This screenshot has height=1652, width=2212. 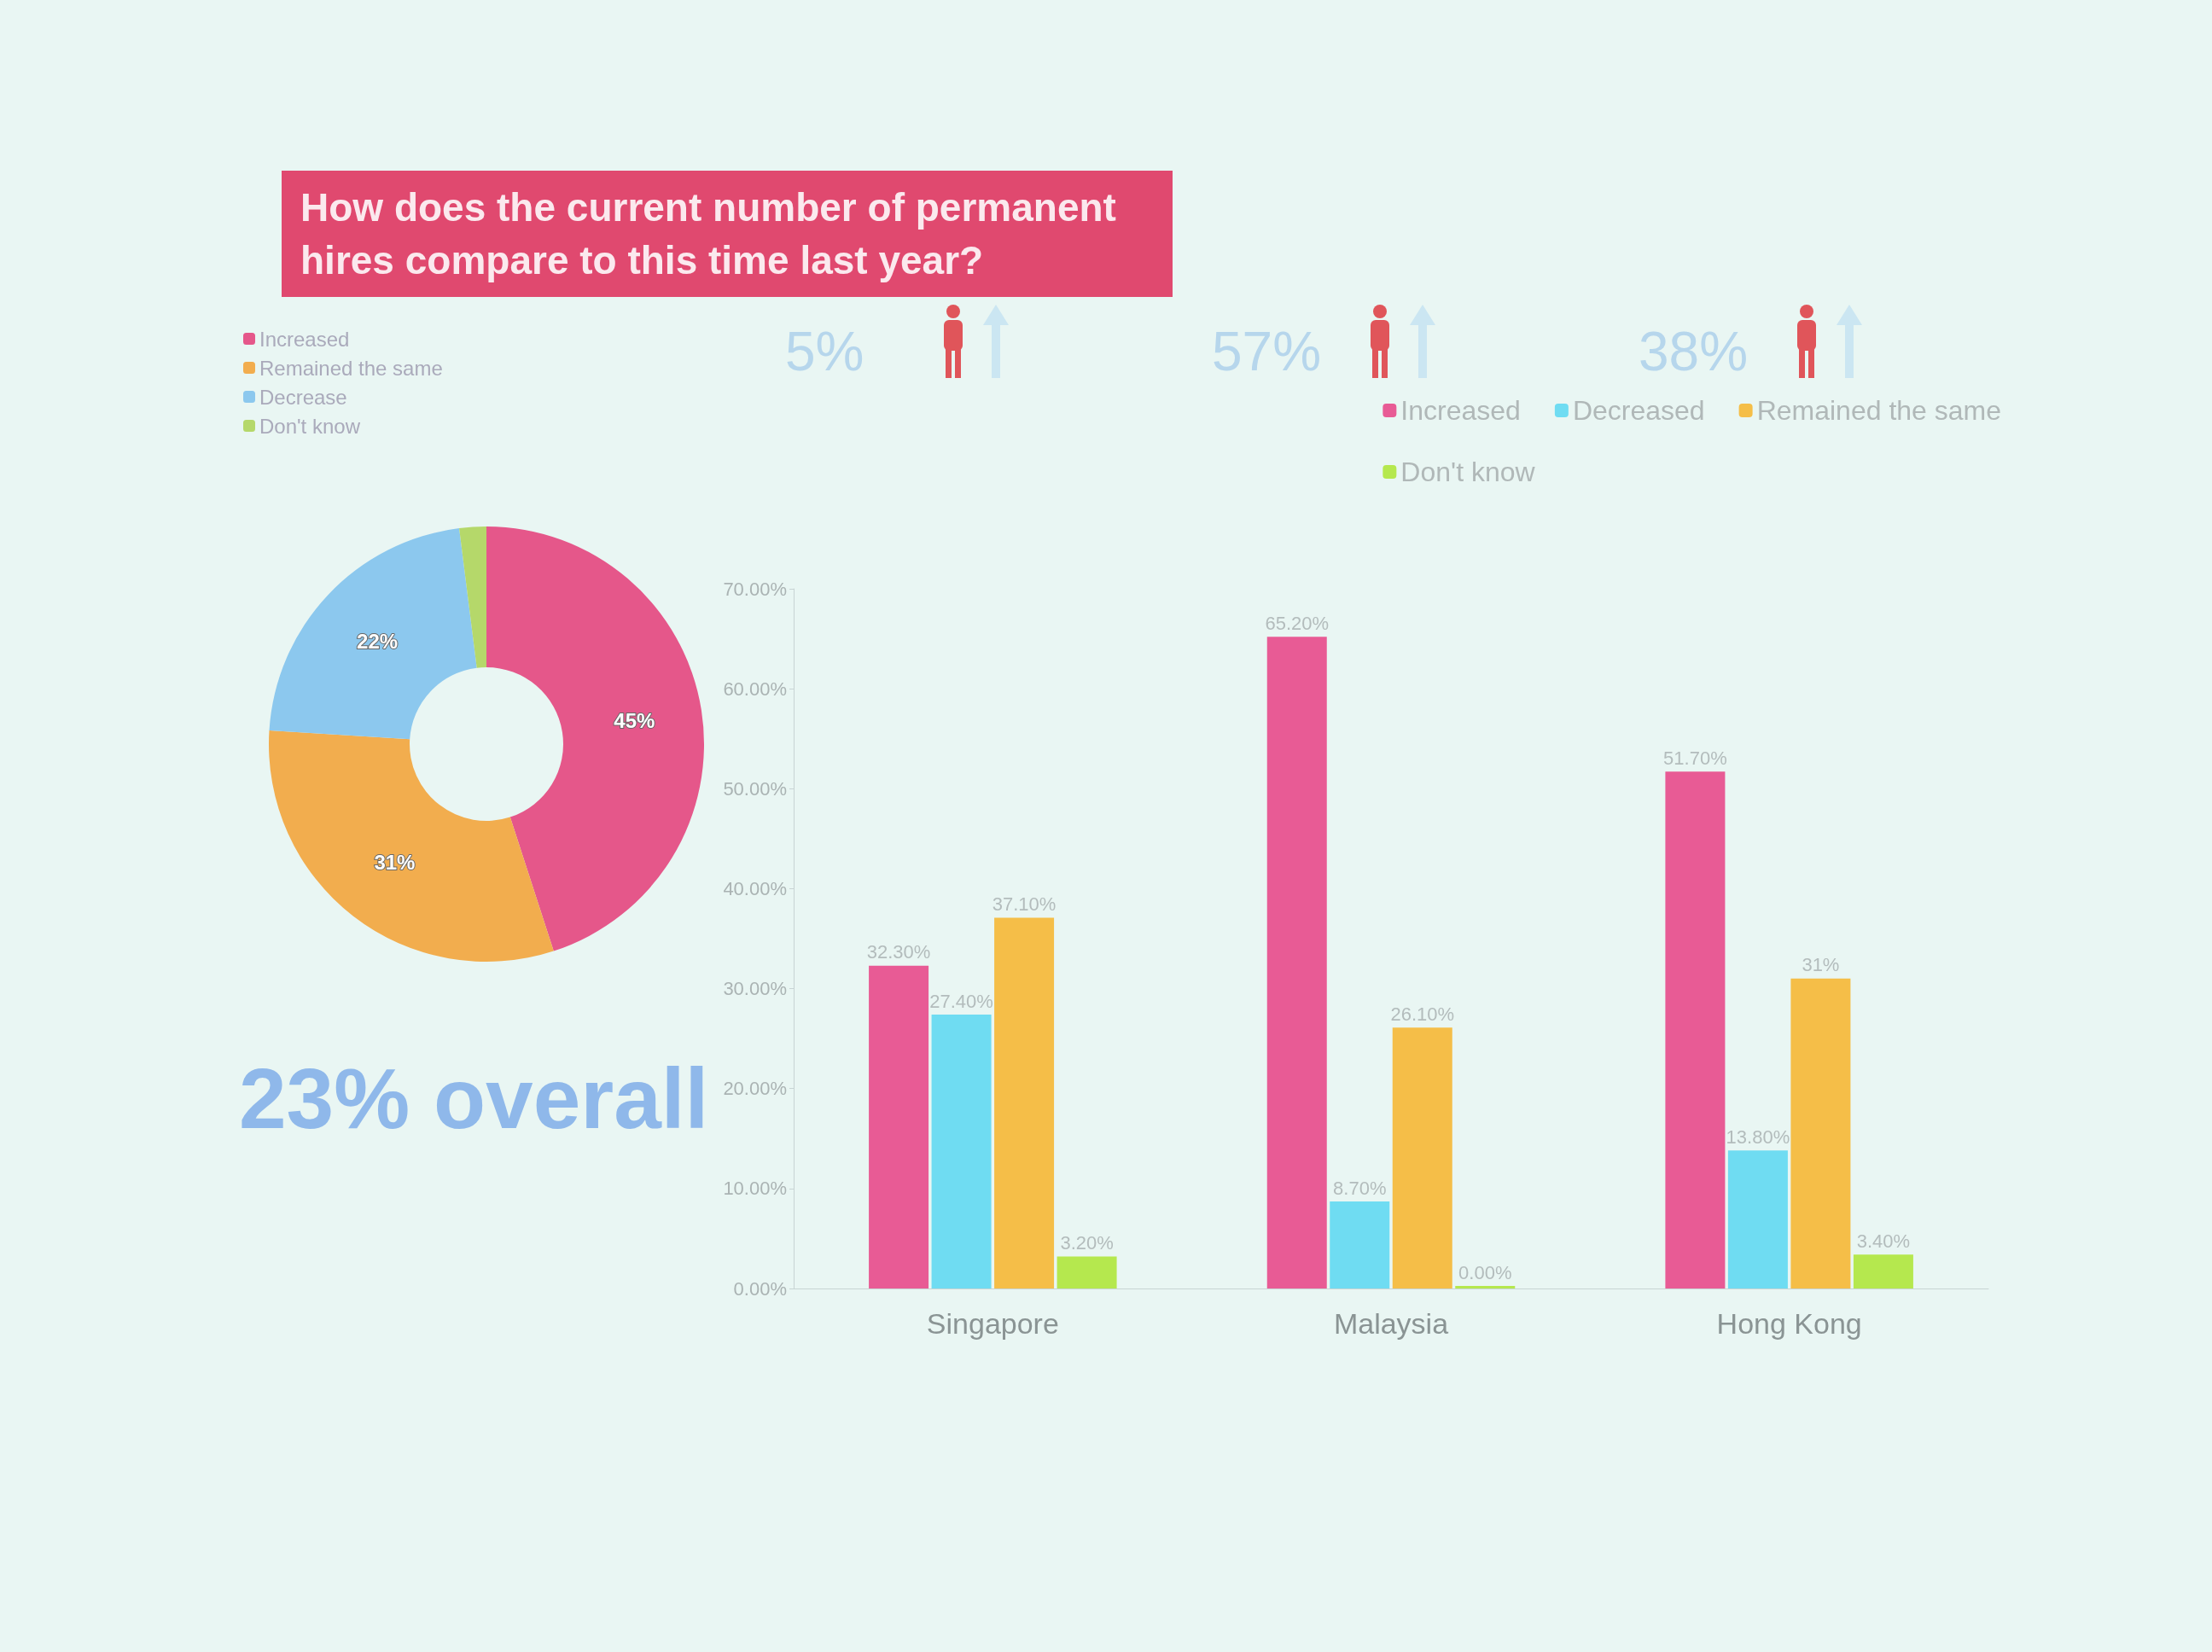 I want to click on data-label: 13.80%, so click(x=1758, y=1137).